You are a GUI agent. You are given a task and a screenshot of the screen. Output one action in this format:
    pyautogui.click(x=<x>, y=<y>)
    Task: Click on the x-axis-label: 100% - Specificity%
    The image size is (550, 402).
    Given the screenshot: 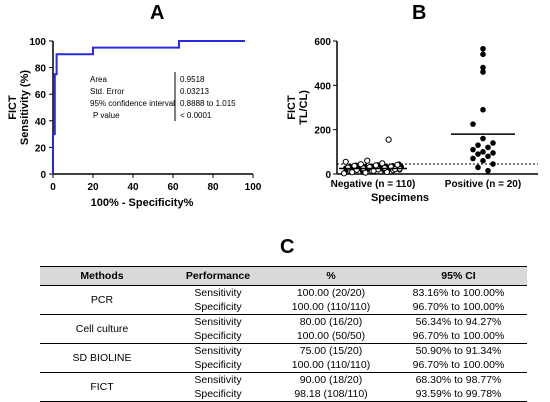 What is the action you would take?
    pyautogui.click(x=142, y=203)
    